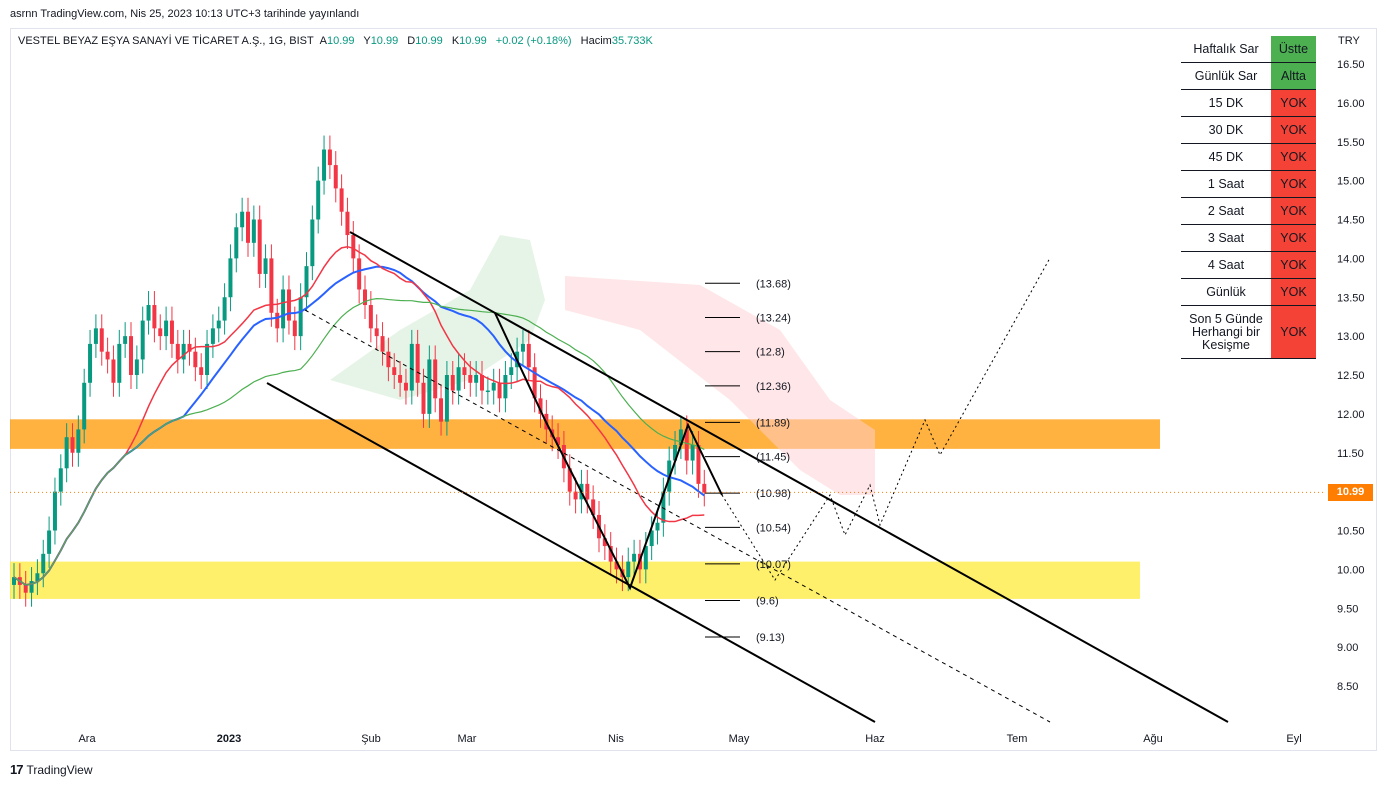 This screenshot has height=787, width=1386. I want to click on signal-row: Haftalık Sar Üstte, so click(1248, 49).